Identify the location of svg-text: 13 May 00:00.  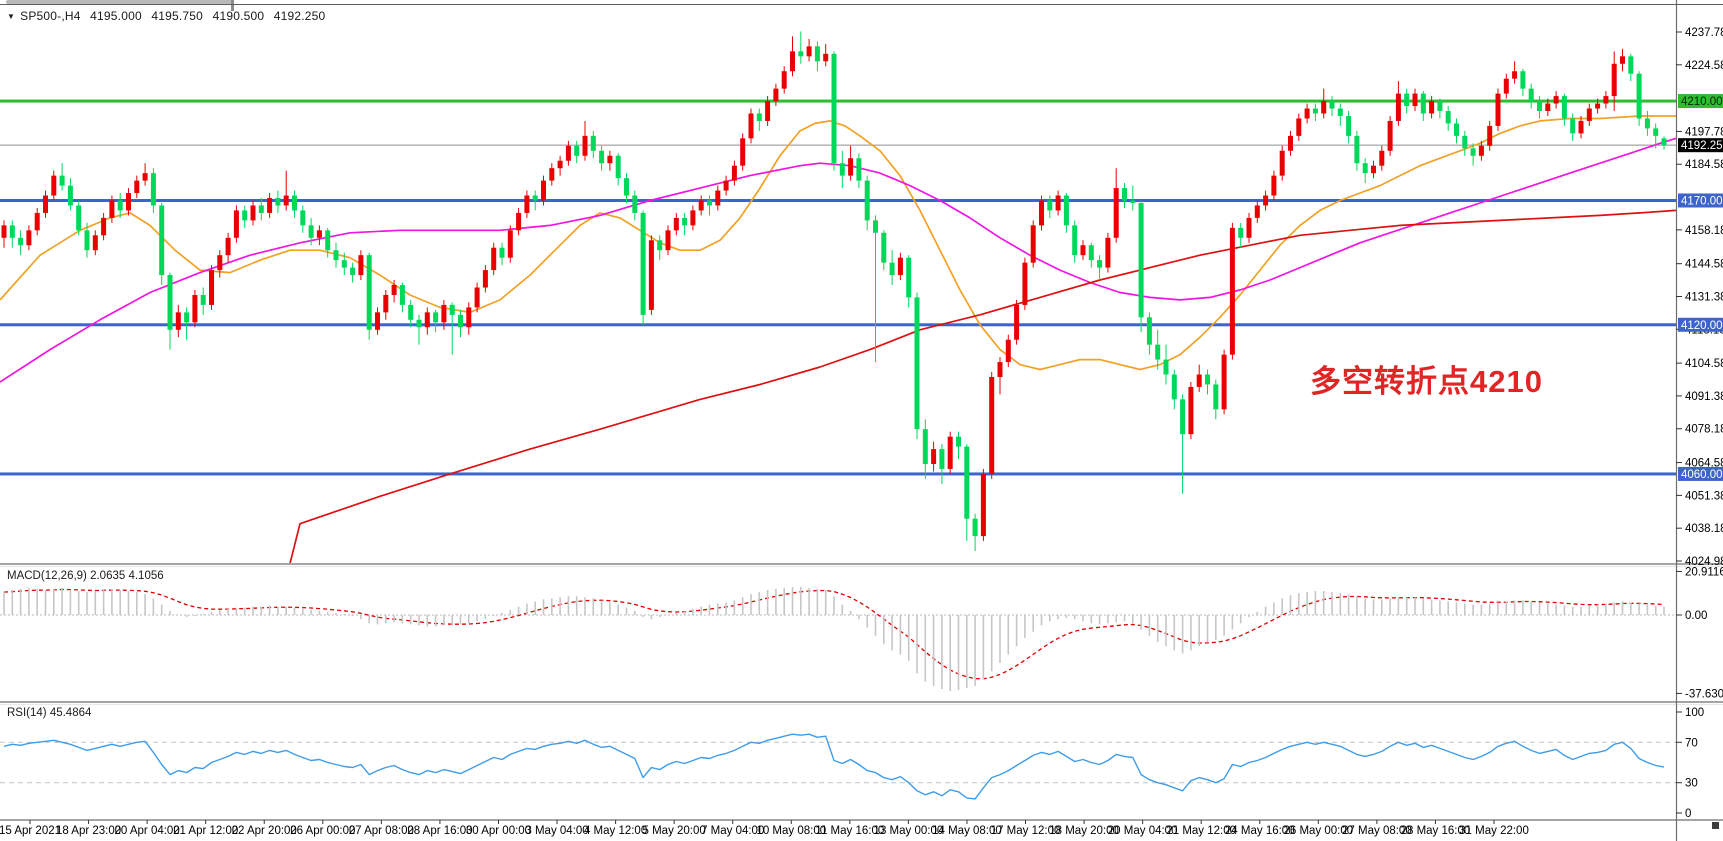
(909, 831).